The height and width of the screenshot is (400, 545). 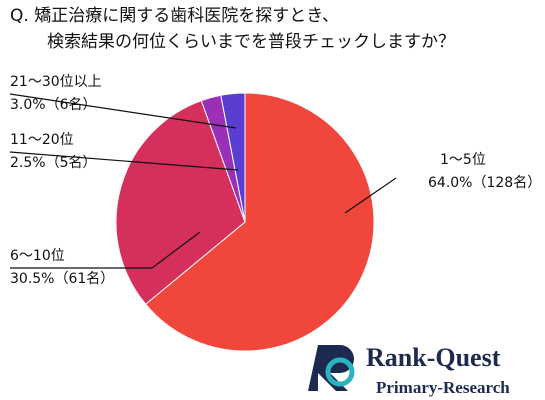 I want to click on chart-title: Q. 矯正治療に関する歯科医院を探すとき、, so click(x=174, y=16).